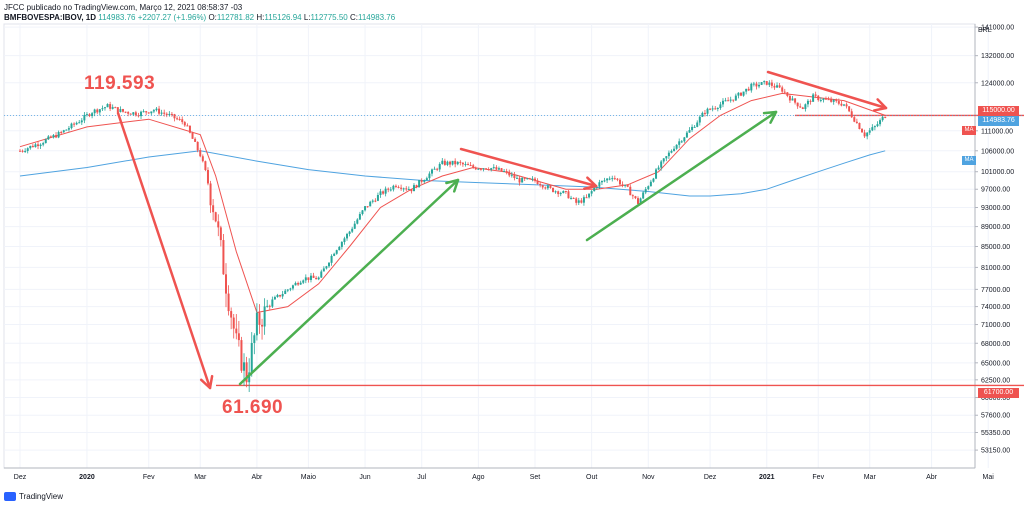 The image size is (1024, 507). Describe the element at coordinates (995, 451) in the screenshot. I see `y-tick-label: 53150.00` at that location.